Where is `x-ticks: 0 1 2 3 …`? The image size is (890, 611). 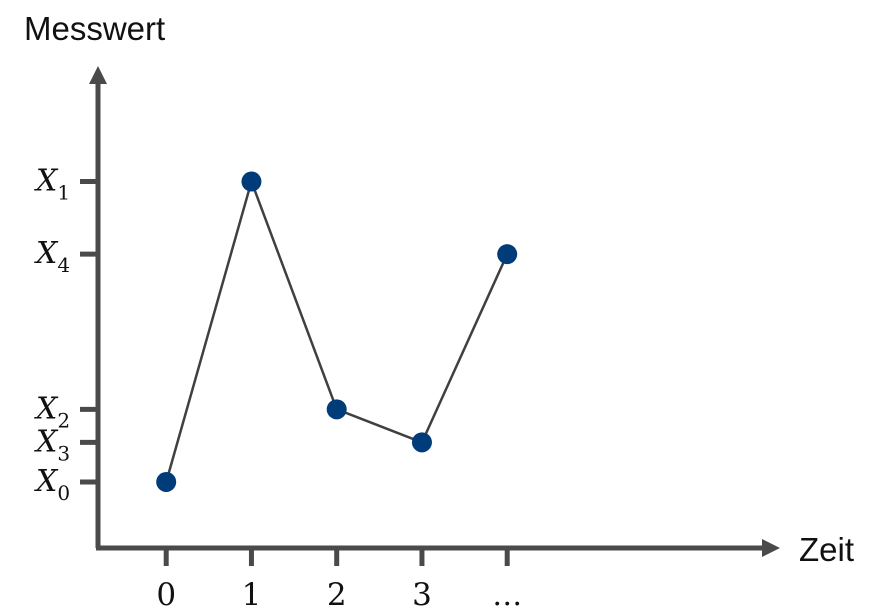 x-ticks: 0 1 2 3 … is located at coordinates (339, 579).